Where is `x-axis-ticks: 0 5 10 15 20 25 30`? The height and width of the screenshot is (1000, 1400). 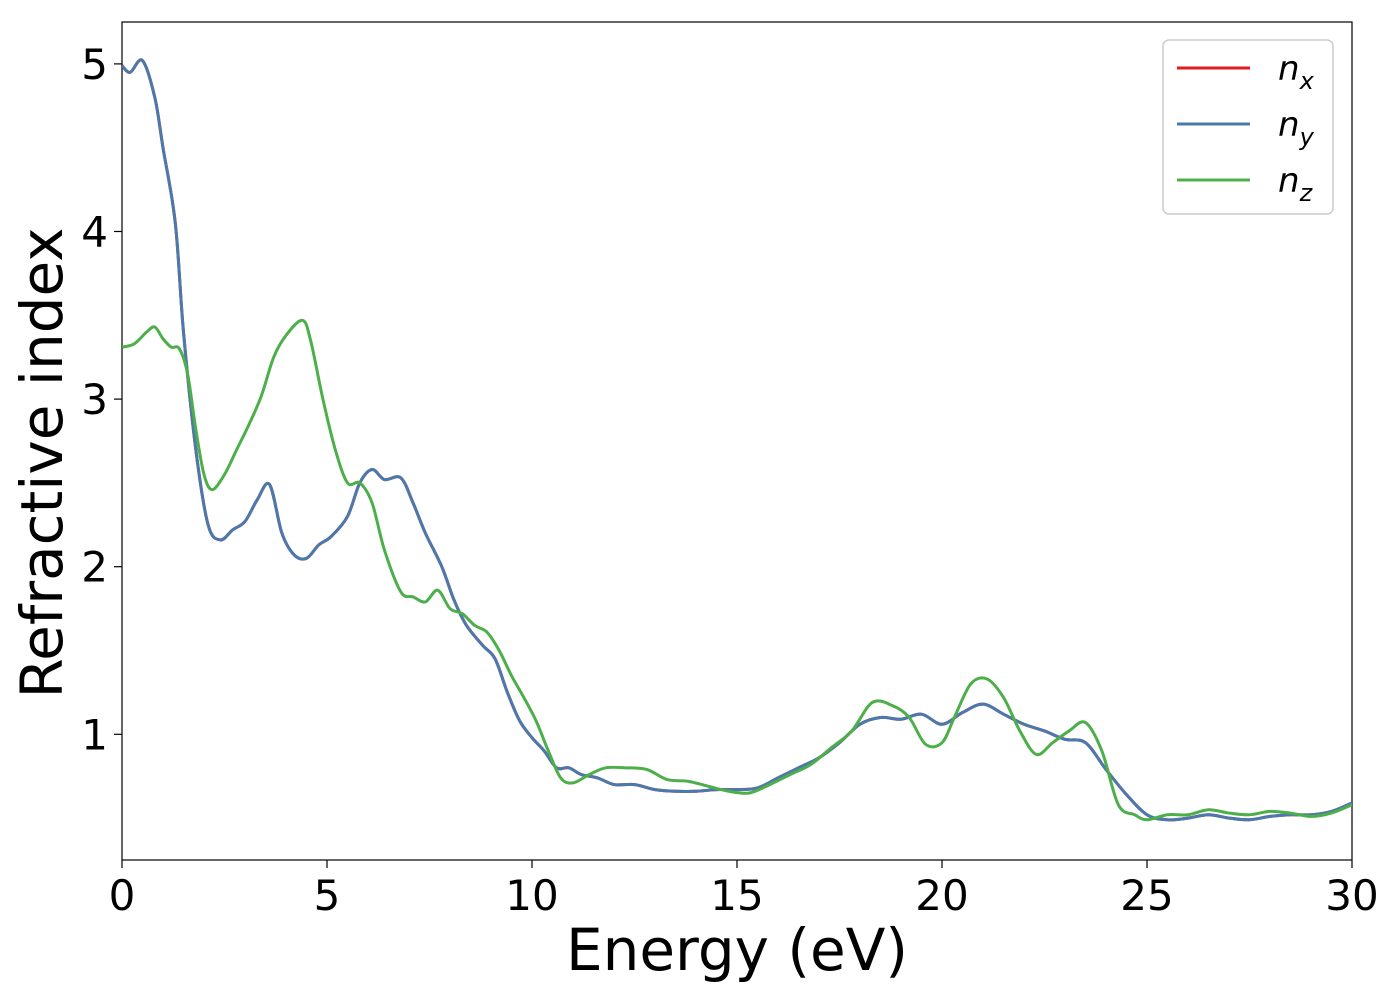 x-axis-ticks: 0 5 10 15 20 25 30 is located at coordinates (744, 890).